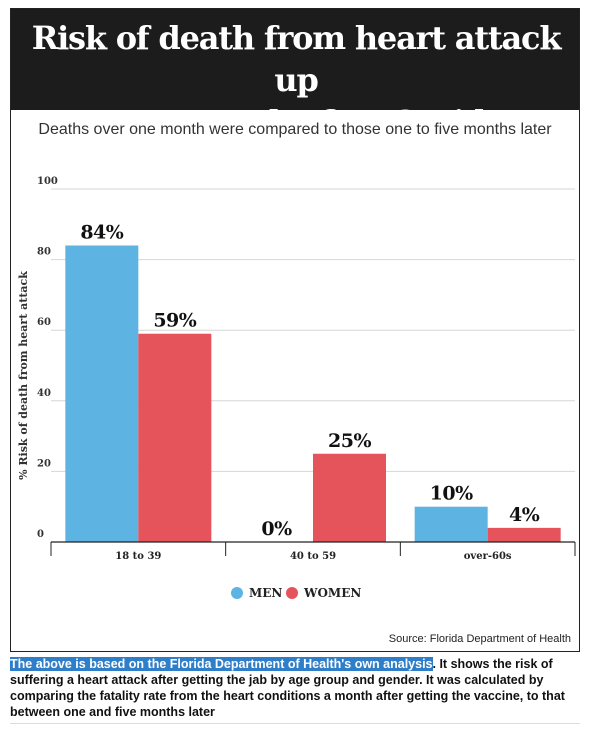 The width and height of the screenshot is (591, 734). What do you see at coordinates (276, 529) in the screenshot?
I see `bar-value-label: 0%` at bounding box center [276, 529].